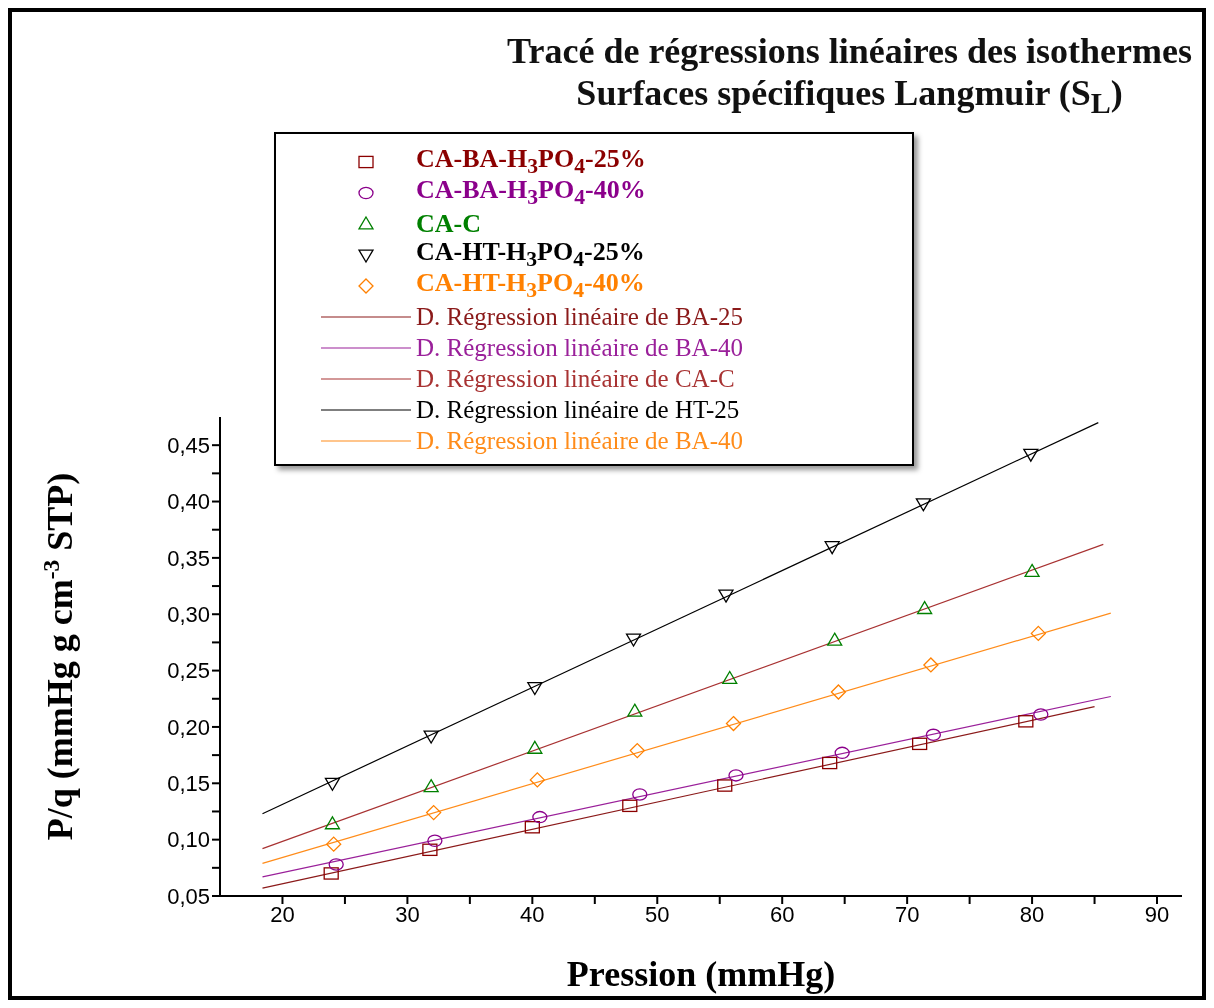 This screenshot has height=1008, width=1214. Describe the element at coordinates (188, 445) in the screenshot. I see `y-tick-label: 0,45` at that location.